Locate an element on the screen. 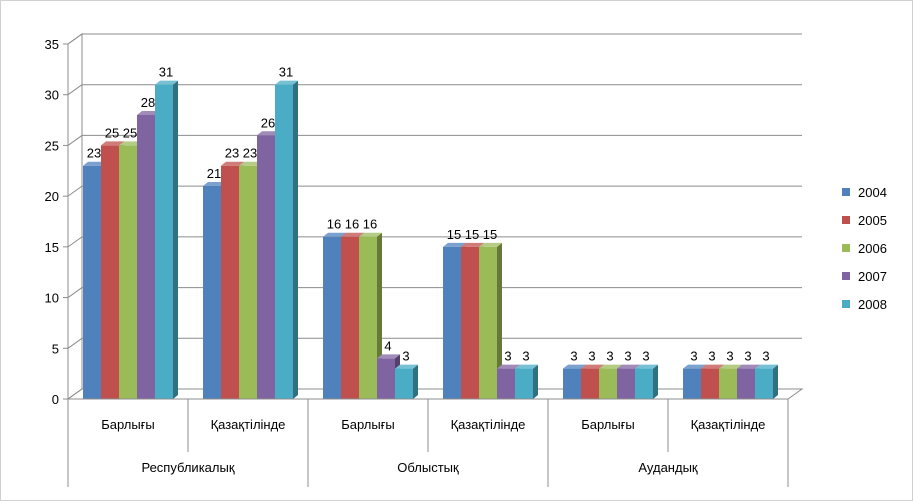 The width and height of the screenshot is (913, 501). legend-label: 2004 is located at coordinates (872, 192).